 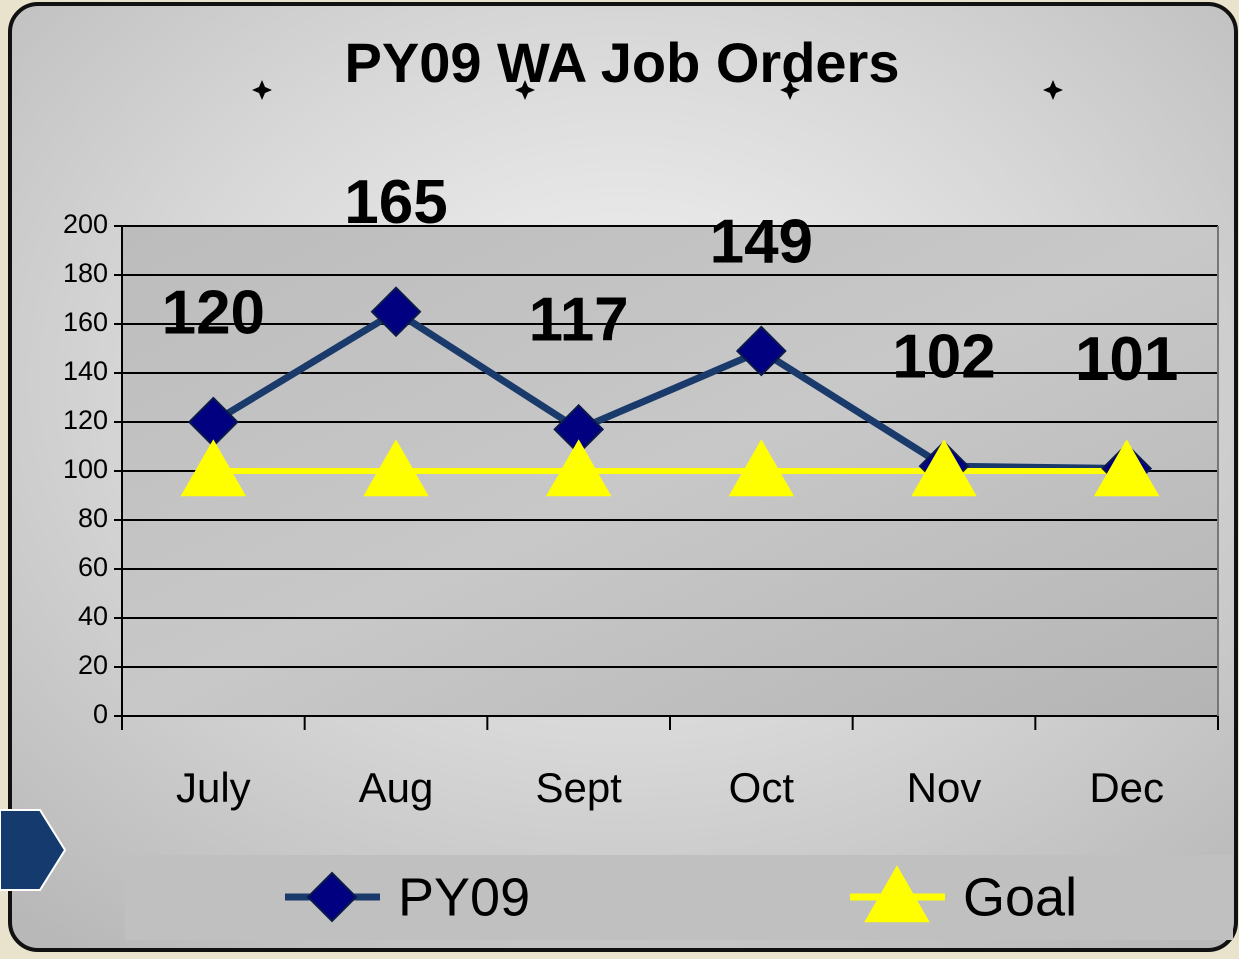 What do you see at coordinates (33, 850) in the screenshot?
I see `arrow-decoration` at bounding box center [33, 850].